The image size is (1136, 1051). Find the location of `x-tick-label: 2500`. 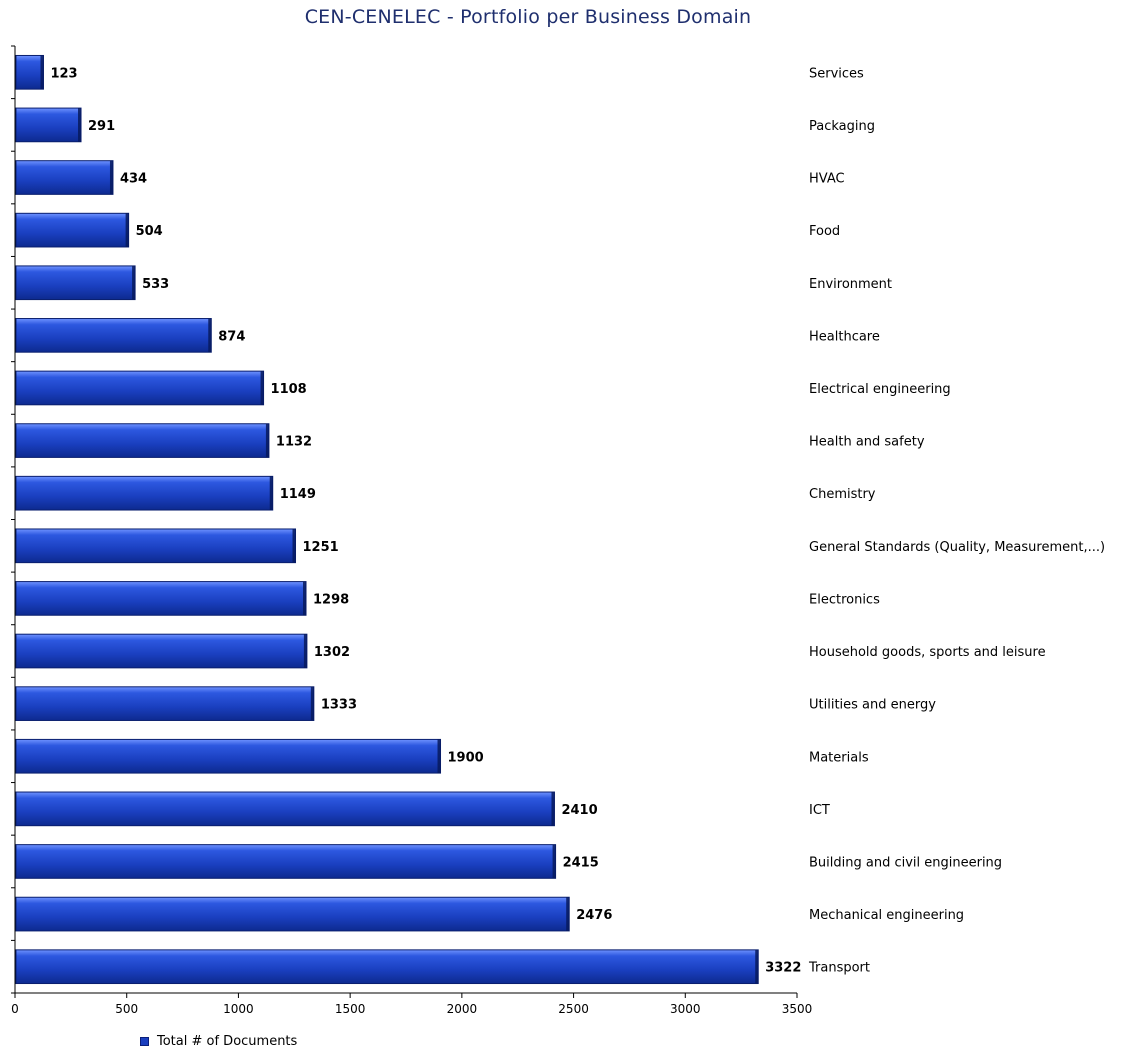

x-tick-label: 2500 is located at coordinates (573, 1009).